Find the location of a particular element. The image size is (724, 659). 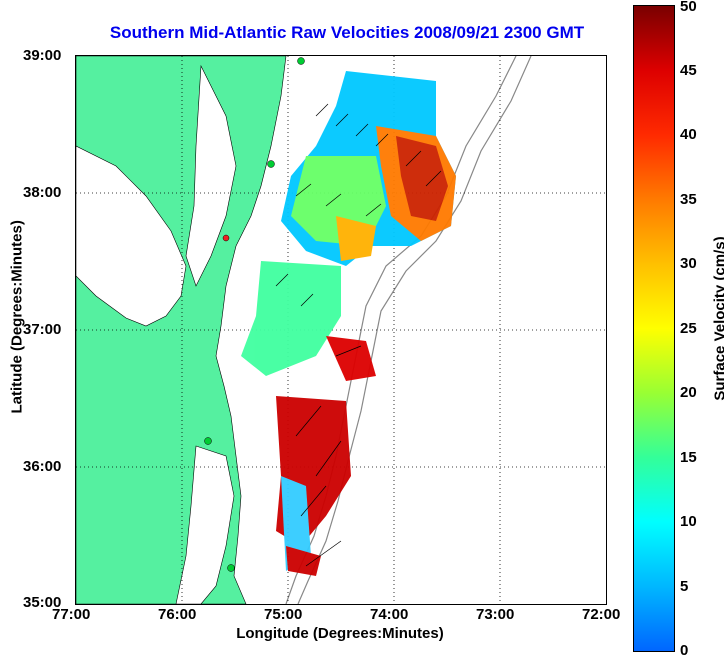

colorbar-tick: 5 is located at coordinates (684, 586).